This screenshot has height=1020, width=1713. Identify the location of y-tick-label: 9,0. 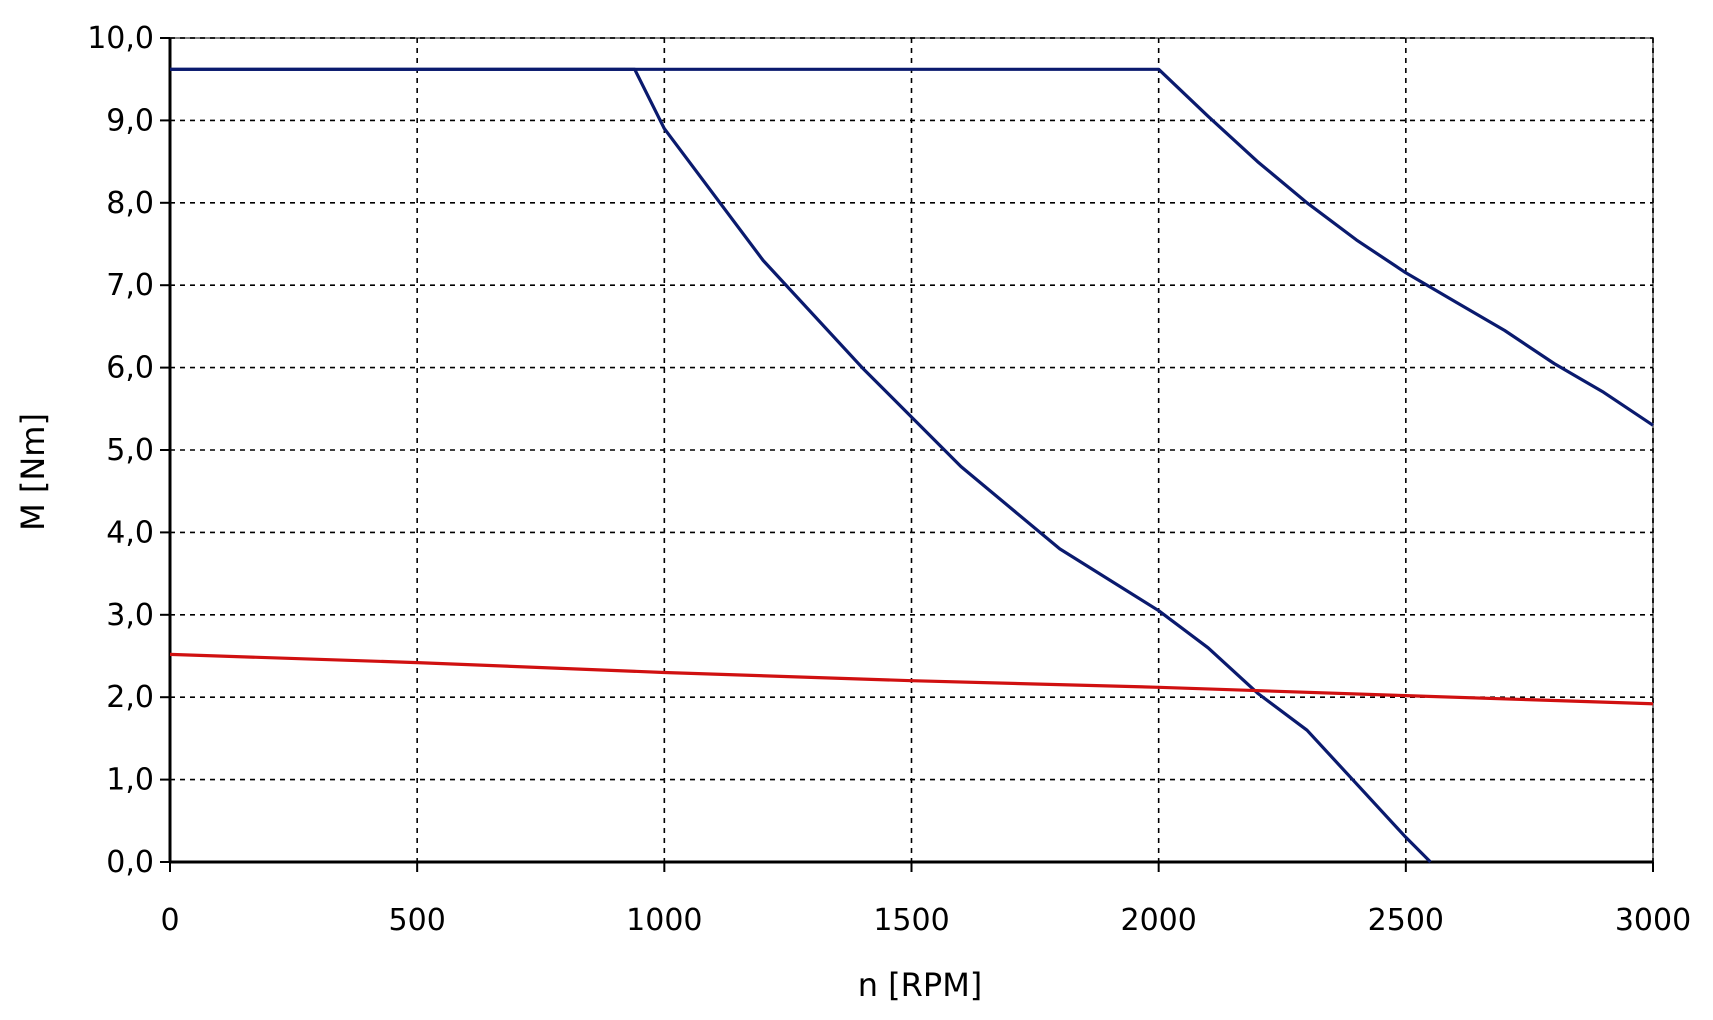
(130, 120).